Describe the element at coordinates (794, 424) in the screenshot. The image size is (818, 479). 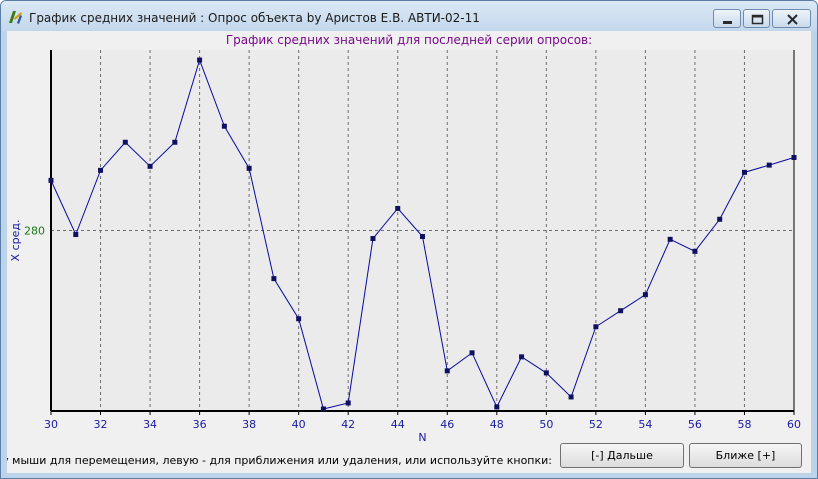
I see `x-tick-label: 60` at that location.